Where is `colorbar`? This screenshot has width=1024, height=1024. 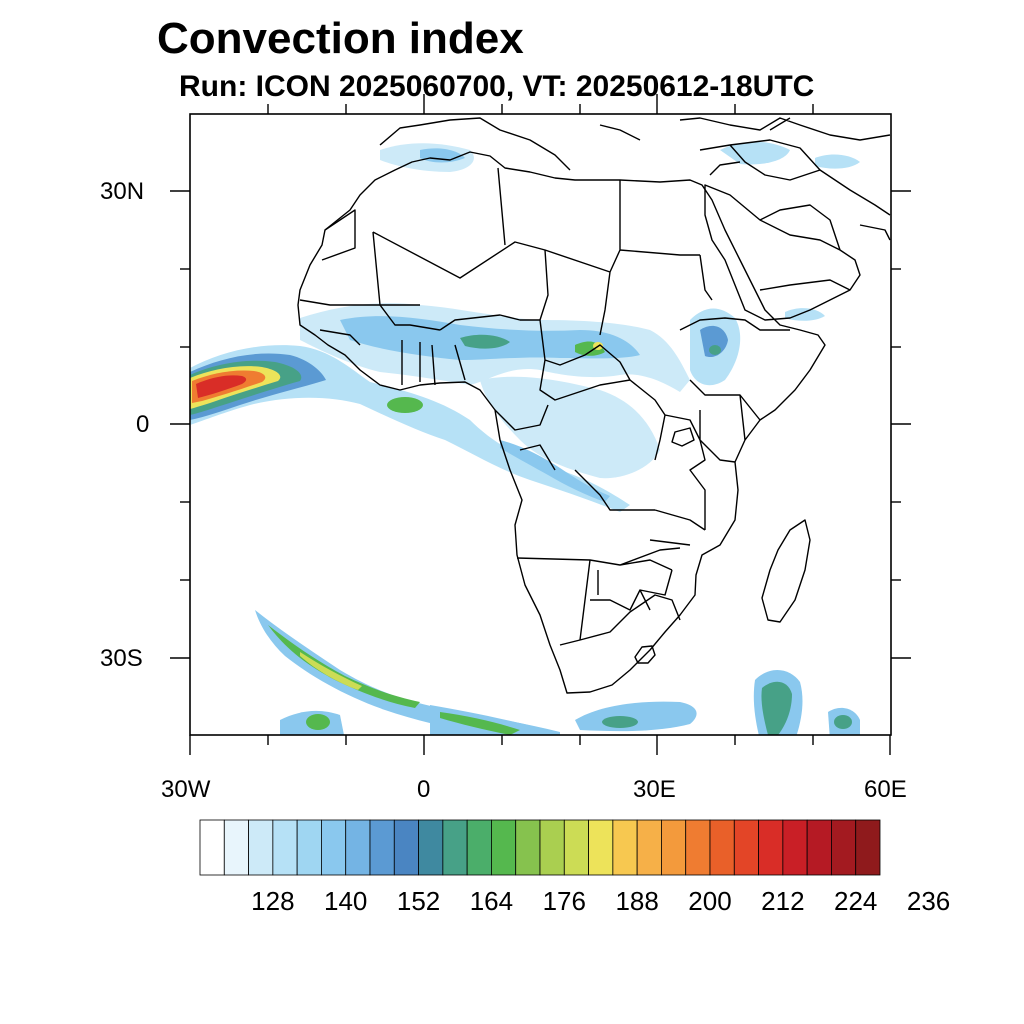 colorbar is located at coordinates (540, 847).